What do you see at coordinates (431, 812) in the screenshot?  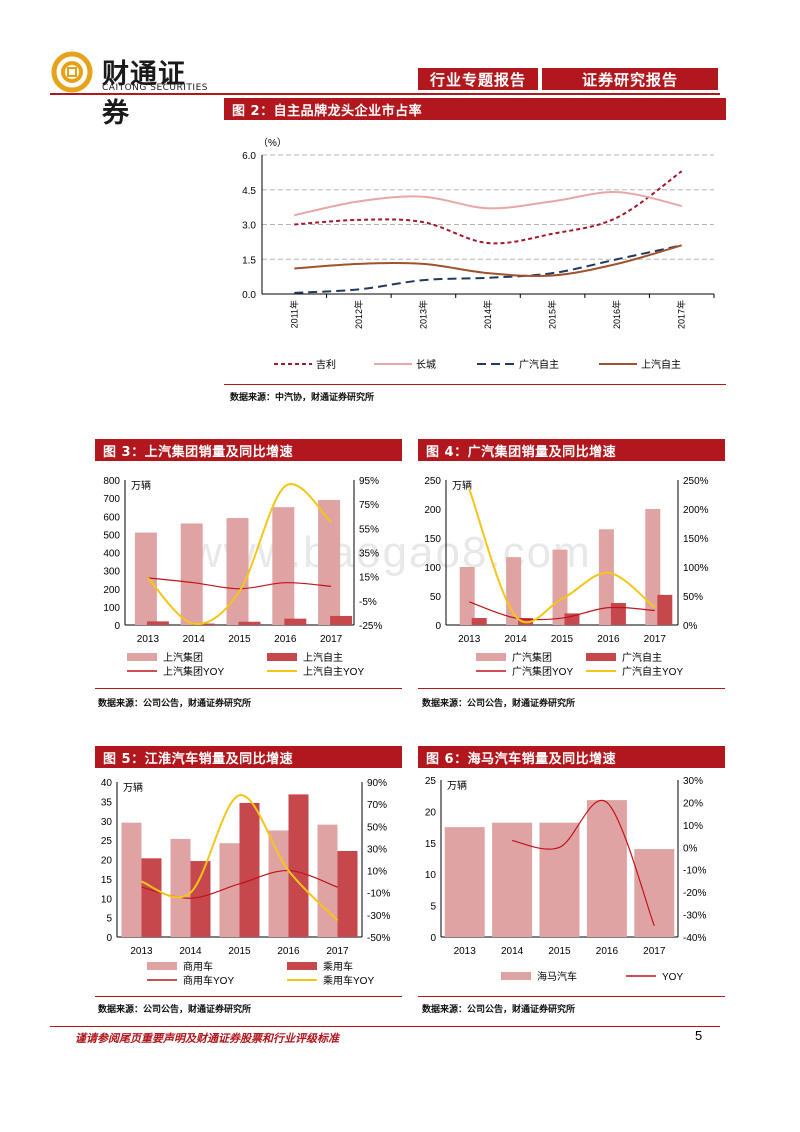 I see `fig6-y-tick: 20` at bounding box center [431, 812].